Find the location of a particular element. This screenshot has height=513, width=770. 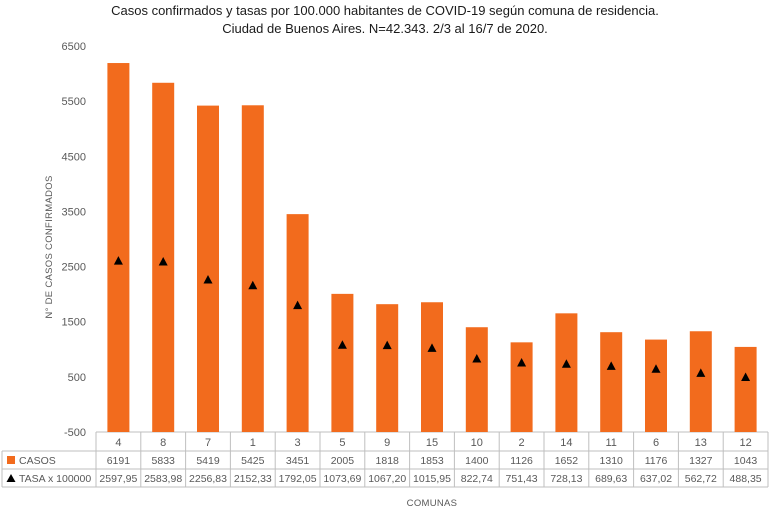

y-axis-title: N° DE CASOS CONFIRMADOS is located at coordinates (49, 246).